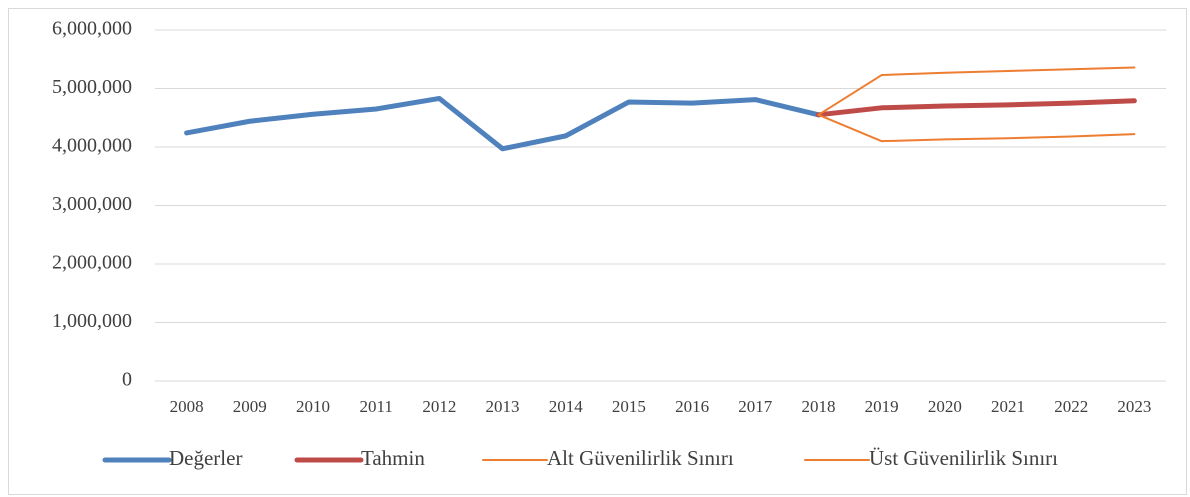  I want to click on x-tick-label: 2016, so click(692, 406).